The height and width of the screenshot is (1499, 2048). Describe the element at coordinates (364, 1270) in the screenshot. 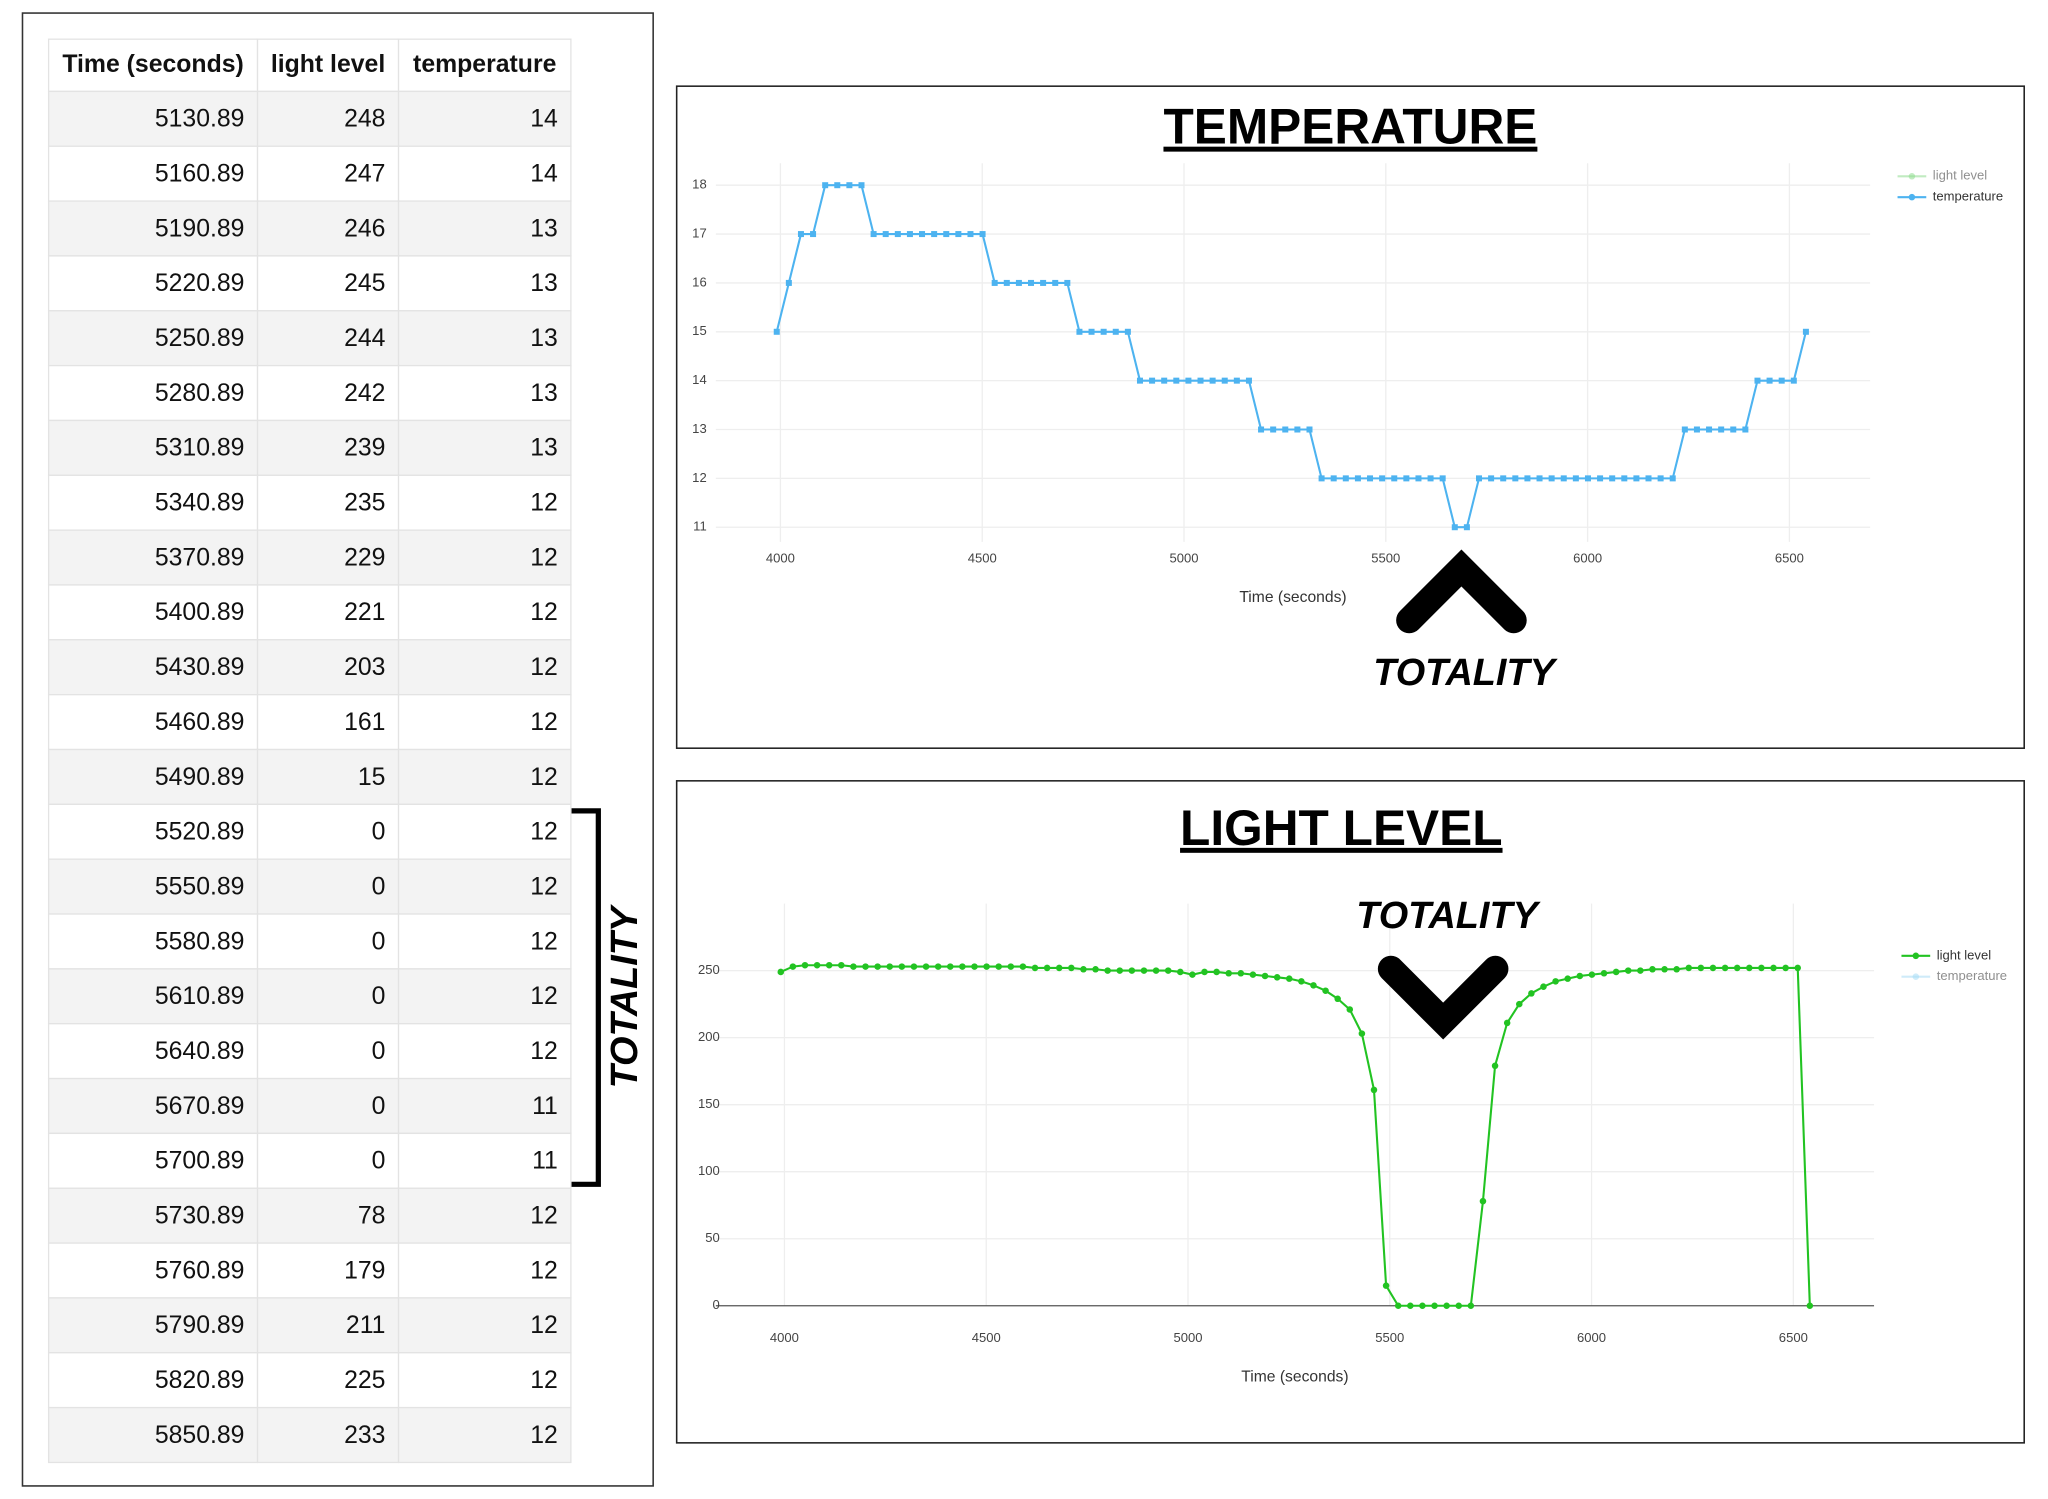

I see `cell-text: 179` at that location.